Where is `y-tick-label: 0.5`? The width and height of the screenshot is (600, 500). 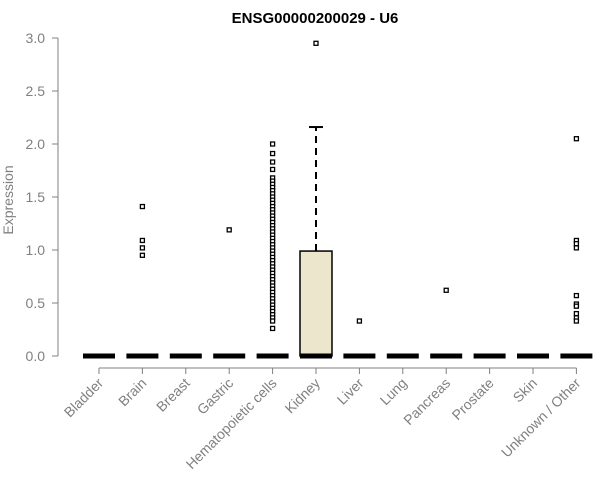 y-tick-label: 0.5 is located at coordinates (36, 303).